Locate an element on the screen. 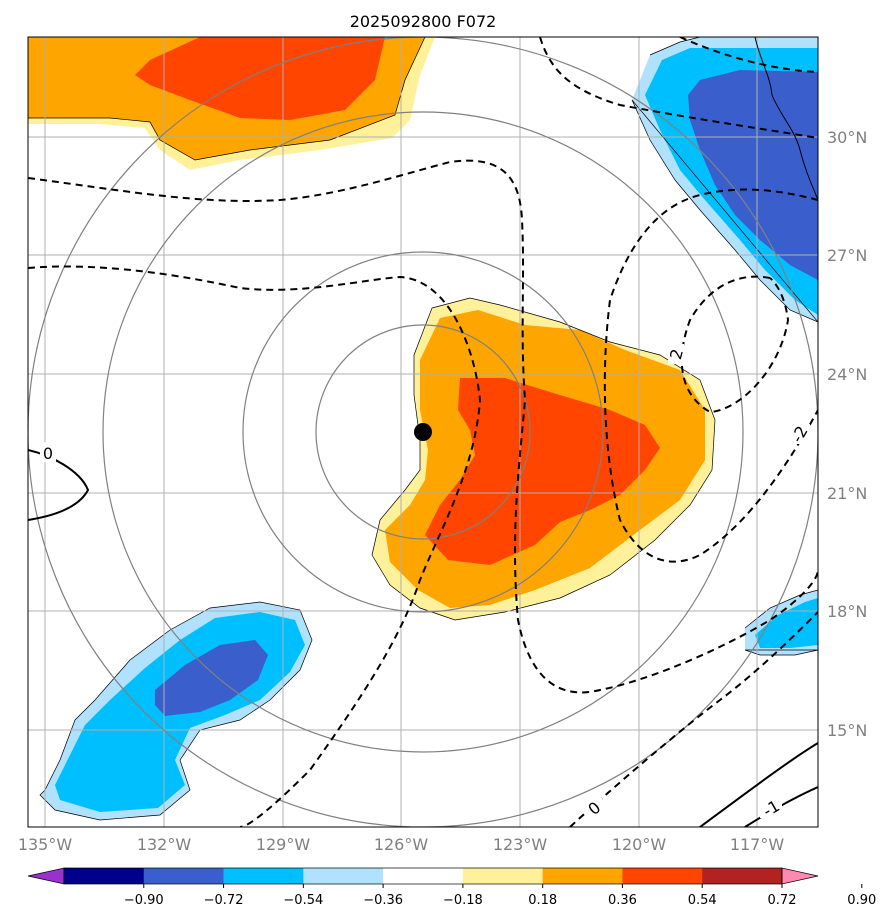  colorbar-tick-label: 0.18 is located at coordinates (542, 900).